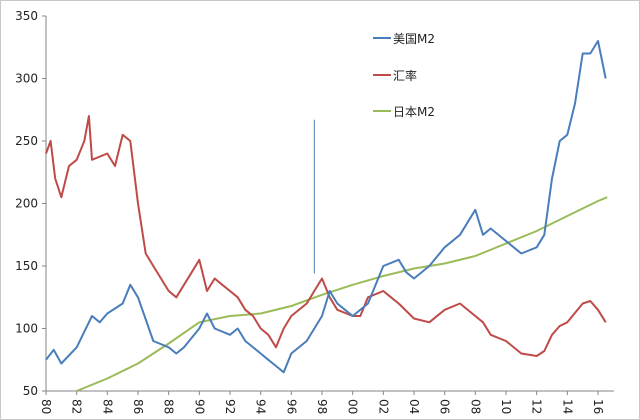 This screenshot has width=640, height=420. Describe the element at coordinates (414, 406) in the screenshot. I see `x-tick-label: 04` at that location.